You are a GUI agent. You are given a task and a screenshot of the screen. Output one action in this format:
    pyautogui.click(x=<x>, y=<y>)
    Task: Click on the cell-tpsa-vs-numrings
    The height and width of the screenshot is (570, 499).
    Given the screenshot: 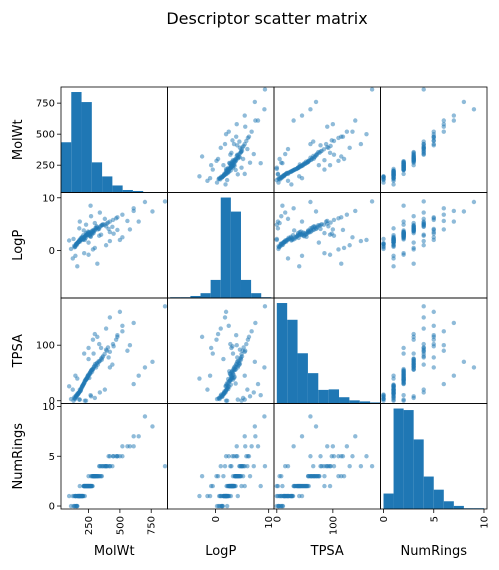 What is the action you would take?
    pyautogui.click(x=434, y=350)
    